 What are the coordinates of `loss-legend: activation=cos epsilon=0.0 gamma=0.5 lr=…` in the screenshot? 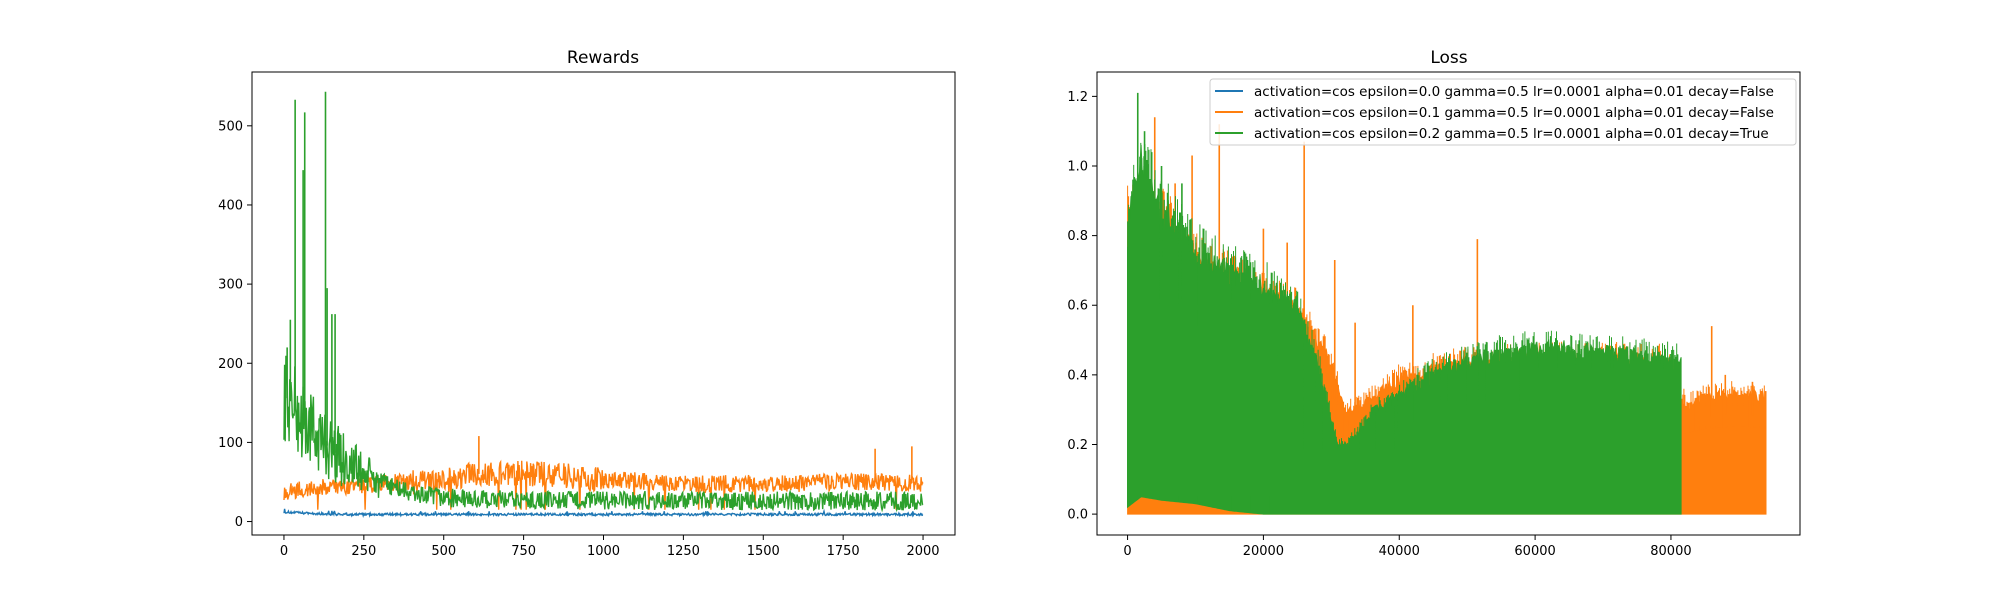 It's located at (1503, 112).